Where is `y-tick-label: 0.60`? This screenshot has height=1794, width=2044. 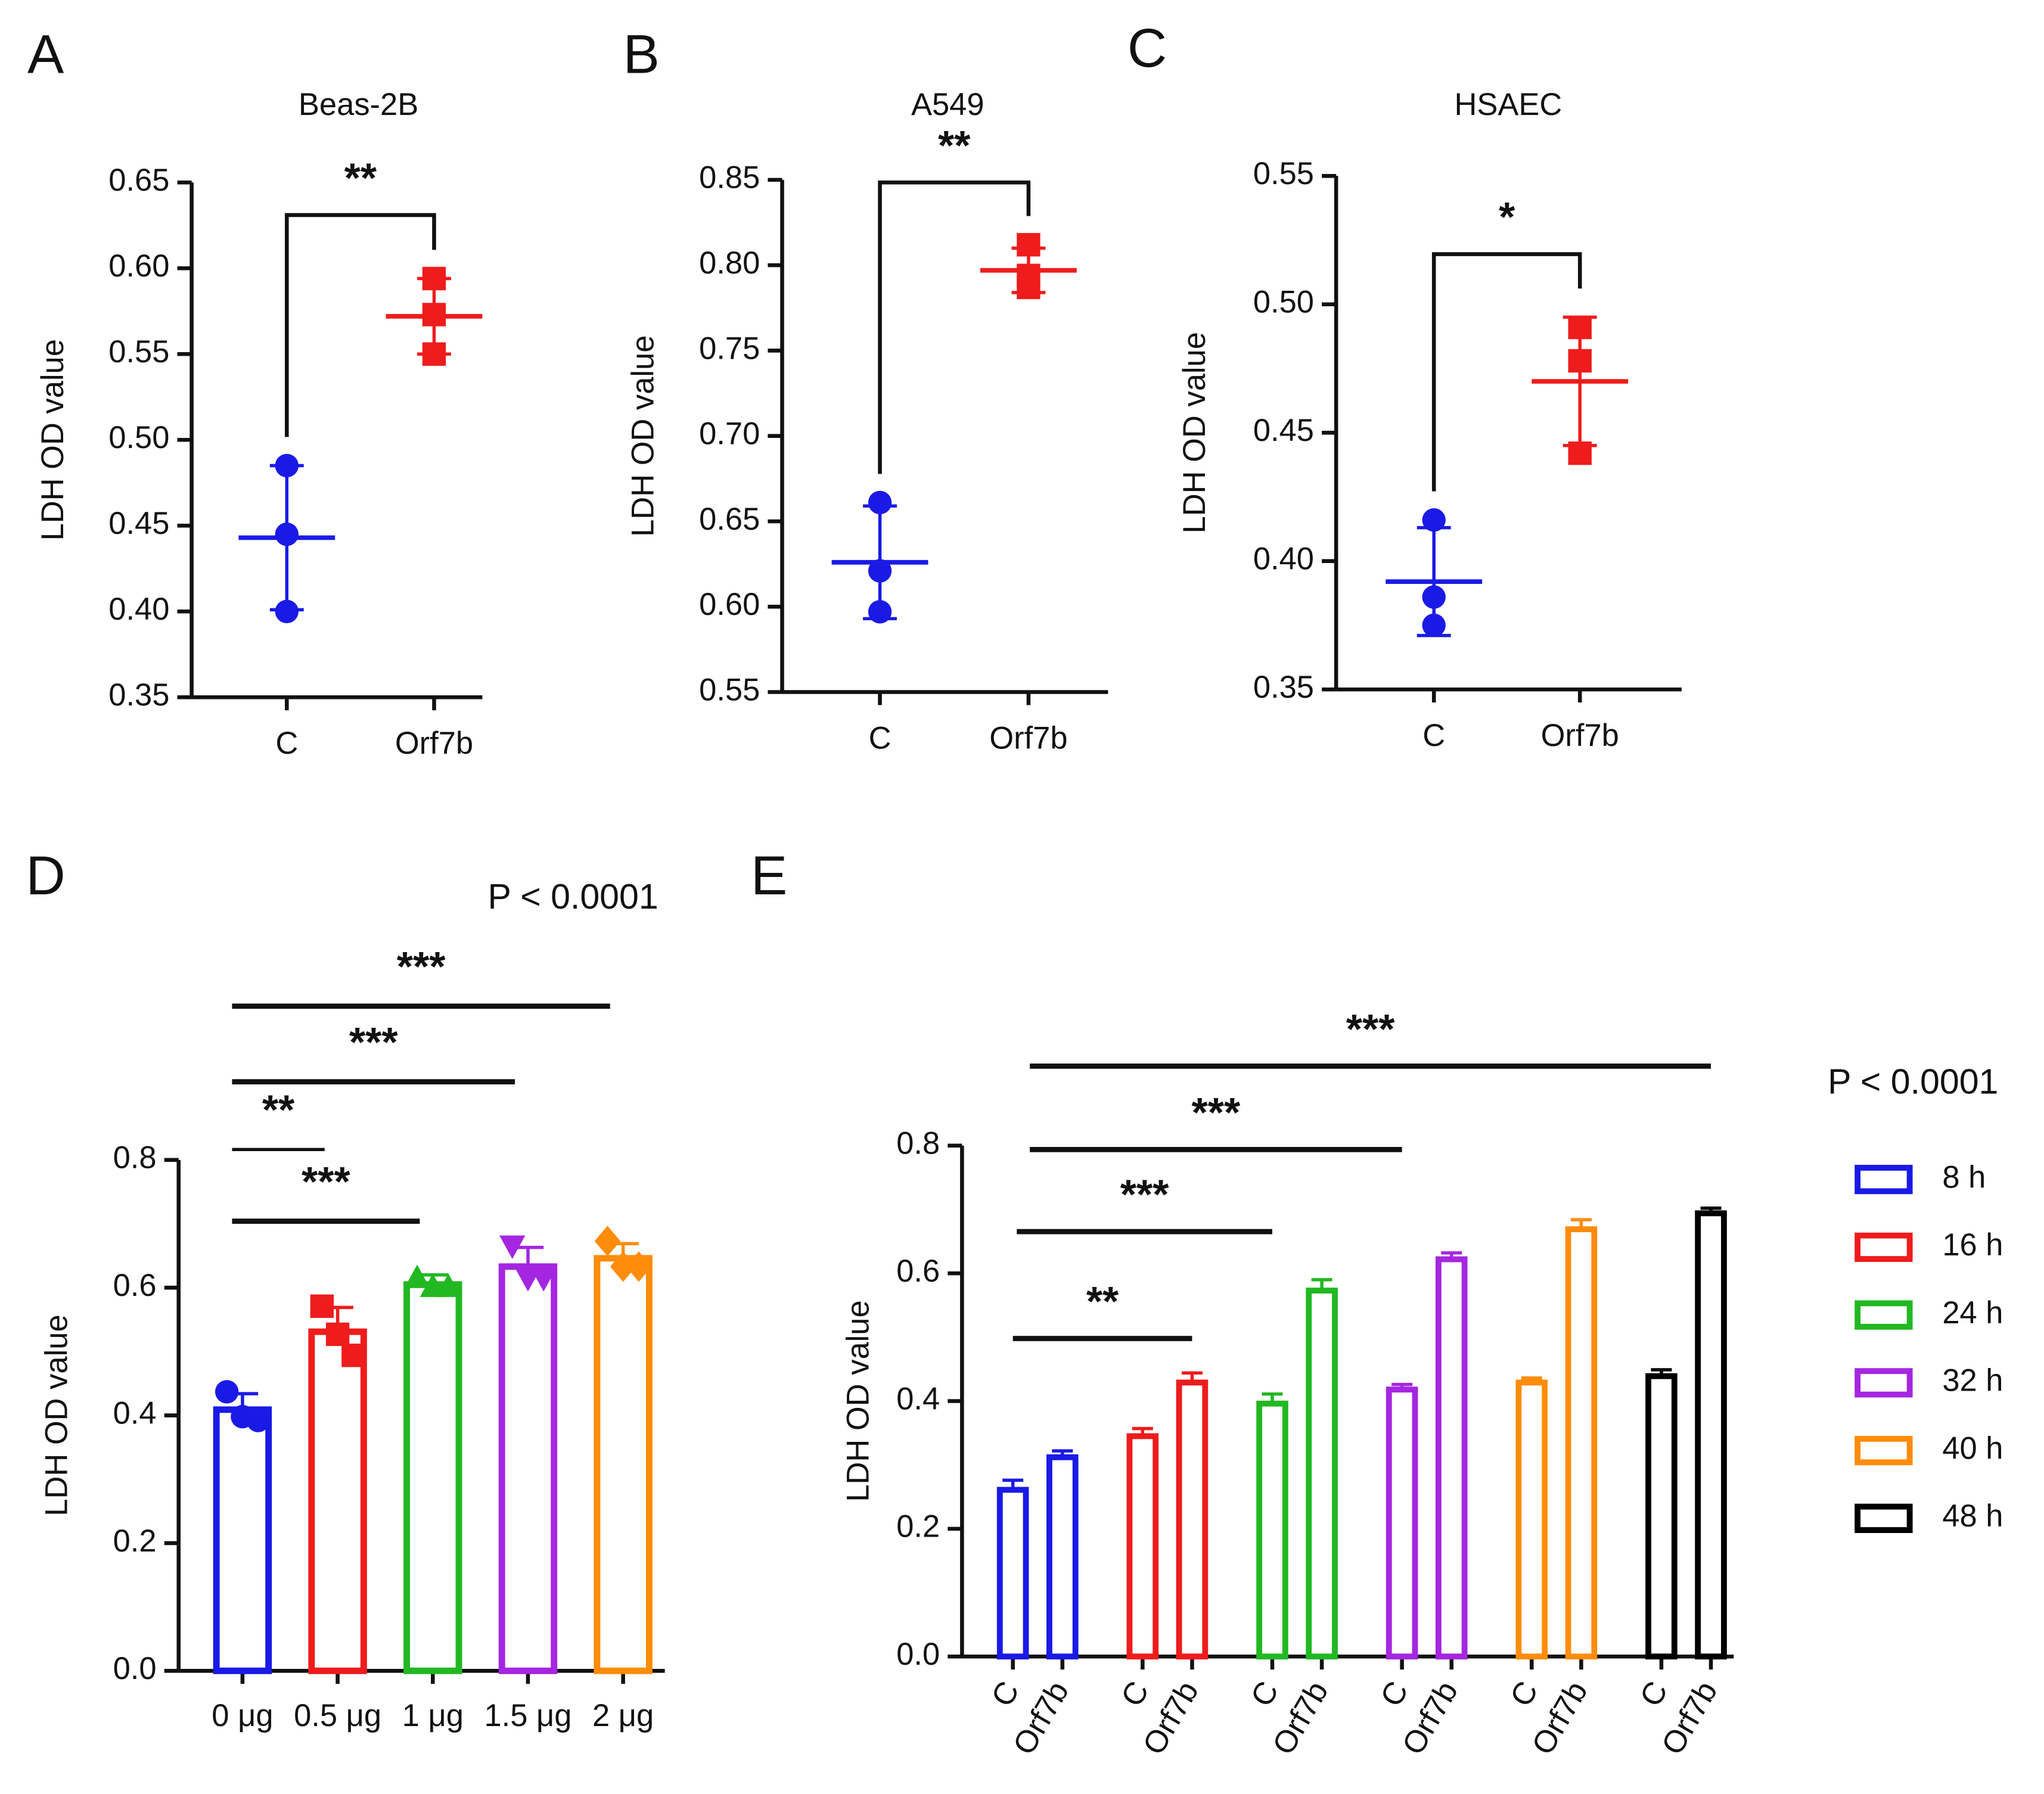
y-tick-label: 0.60 is located at coordinates (729, 604).